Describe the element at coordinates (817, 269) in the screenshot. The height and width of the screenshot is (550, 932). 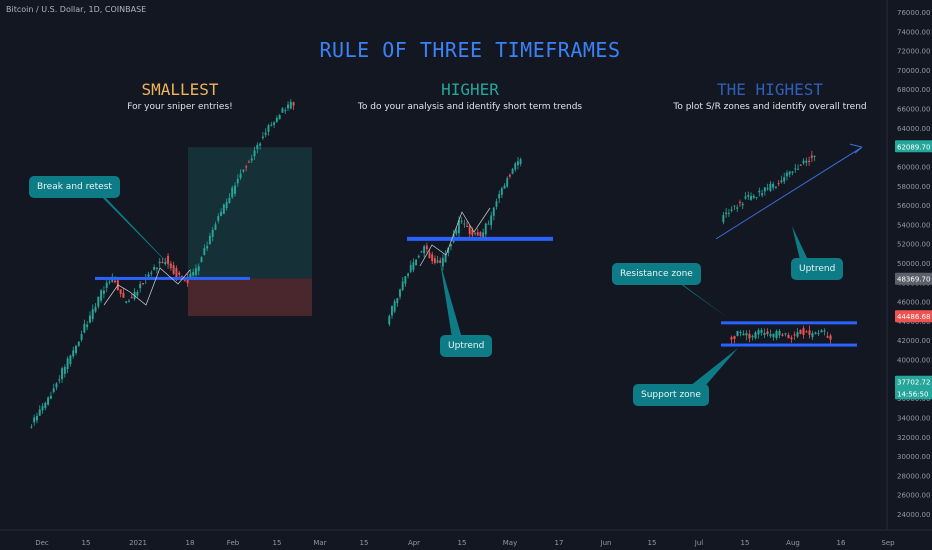
I see `callout-uptrend-right: Uptrend` at that location.